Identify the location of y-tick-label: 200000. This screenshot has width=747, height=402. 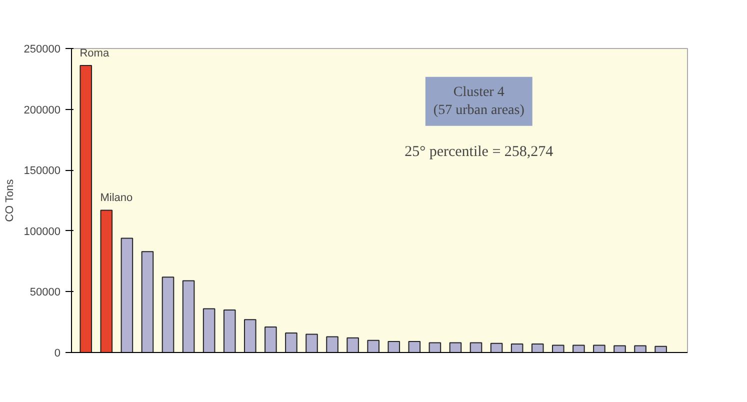
(42, 110).